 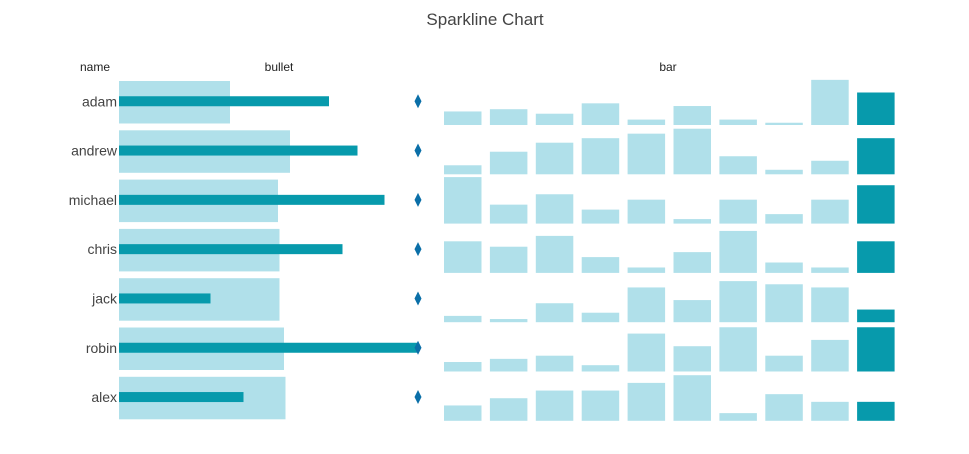 I want to click on chart-title: Sparkline Chart, so click(x=484, y=19).